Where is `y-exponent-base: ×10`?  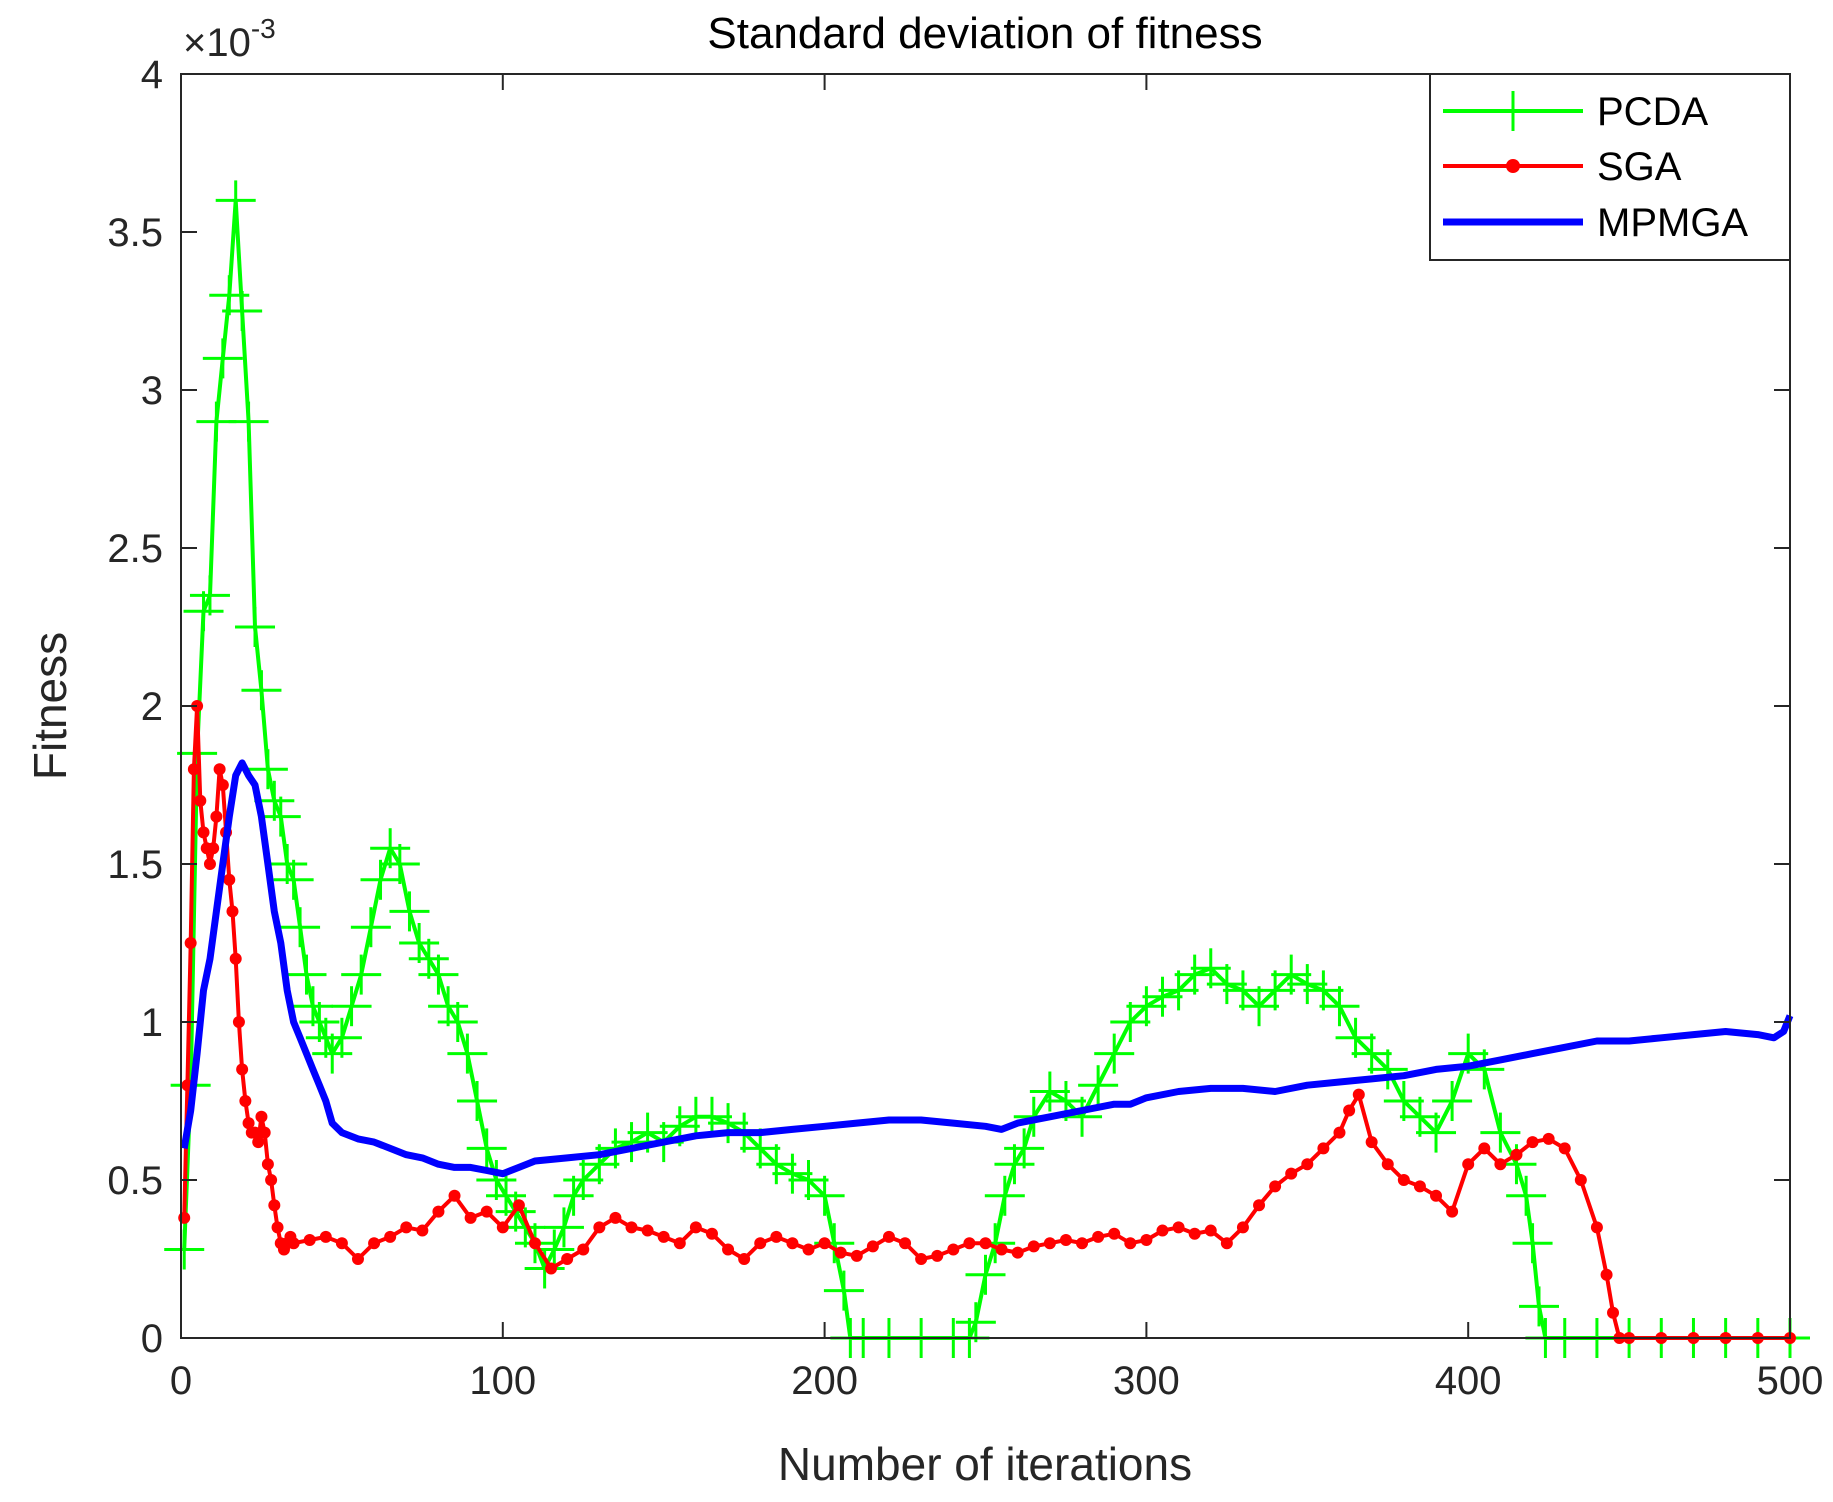 y-exponent-base: ×10 is located at coordinates (217, 43).